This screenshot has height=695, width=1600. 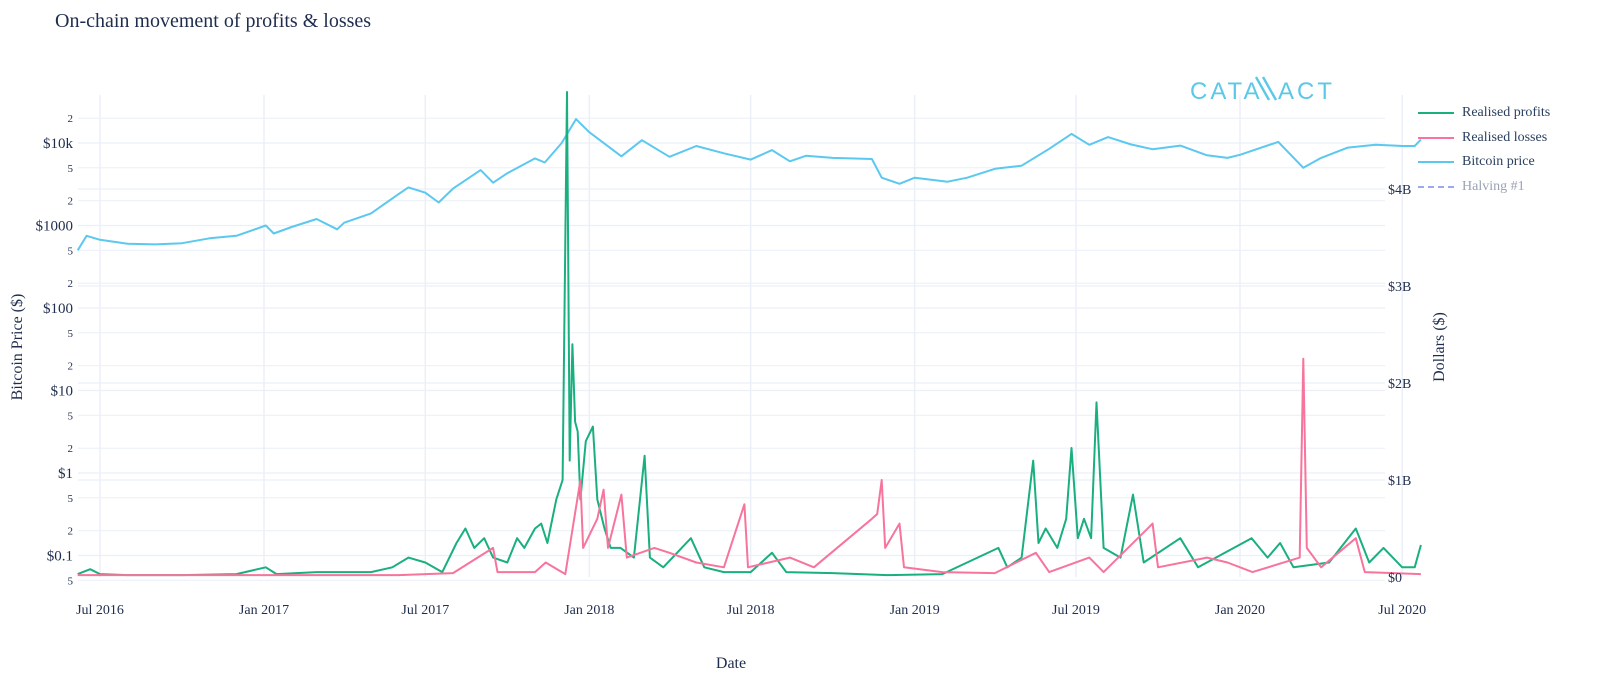 I want to click on x-tick-label: Jan 2018, so click(x=589, y=610).